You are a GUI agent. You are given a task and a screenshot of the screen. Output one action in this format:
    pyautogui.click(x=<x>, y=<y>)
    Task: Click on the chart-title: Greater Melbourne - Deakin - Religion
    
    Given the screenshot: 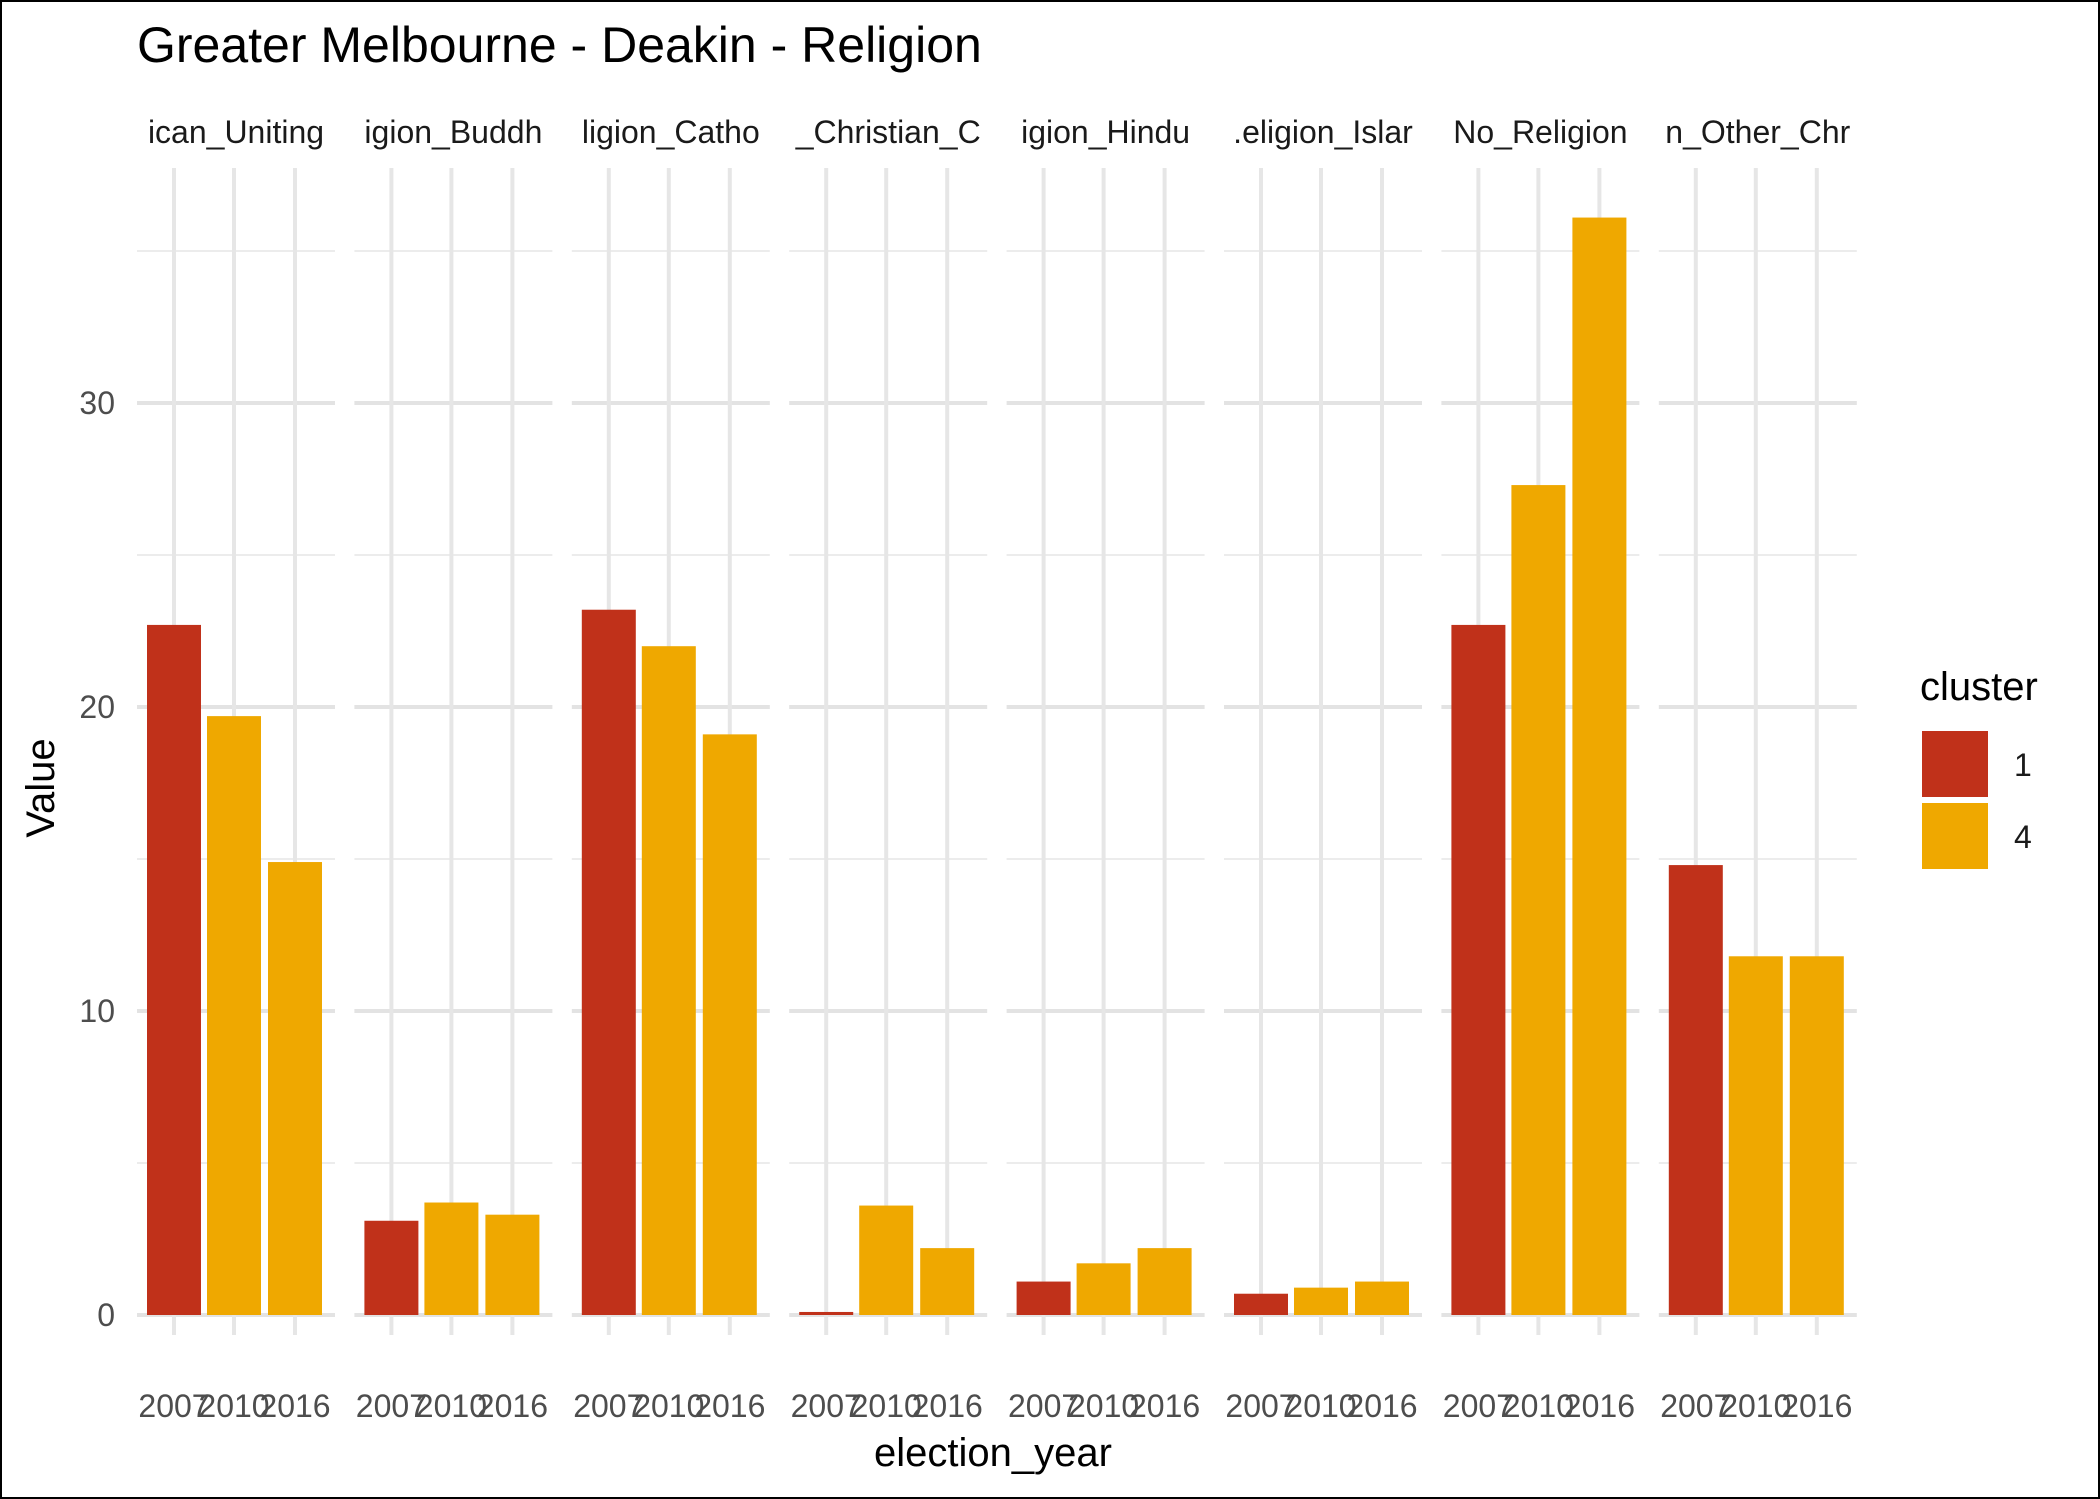 What is the action you would take?
    pyautogui.click(x=559, y=45)
    